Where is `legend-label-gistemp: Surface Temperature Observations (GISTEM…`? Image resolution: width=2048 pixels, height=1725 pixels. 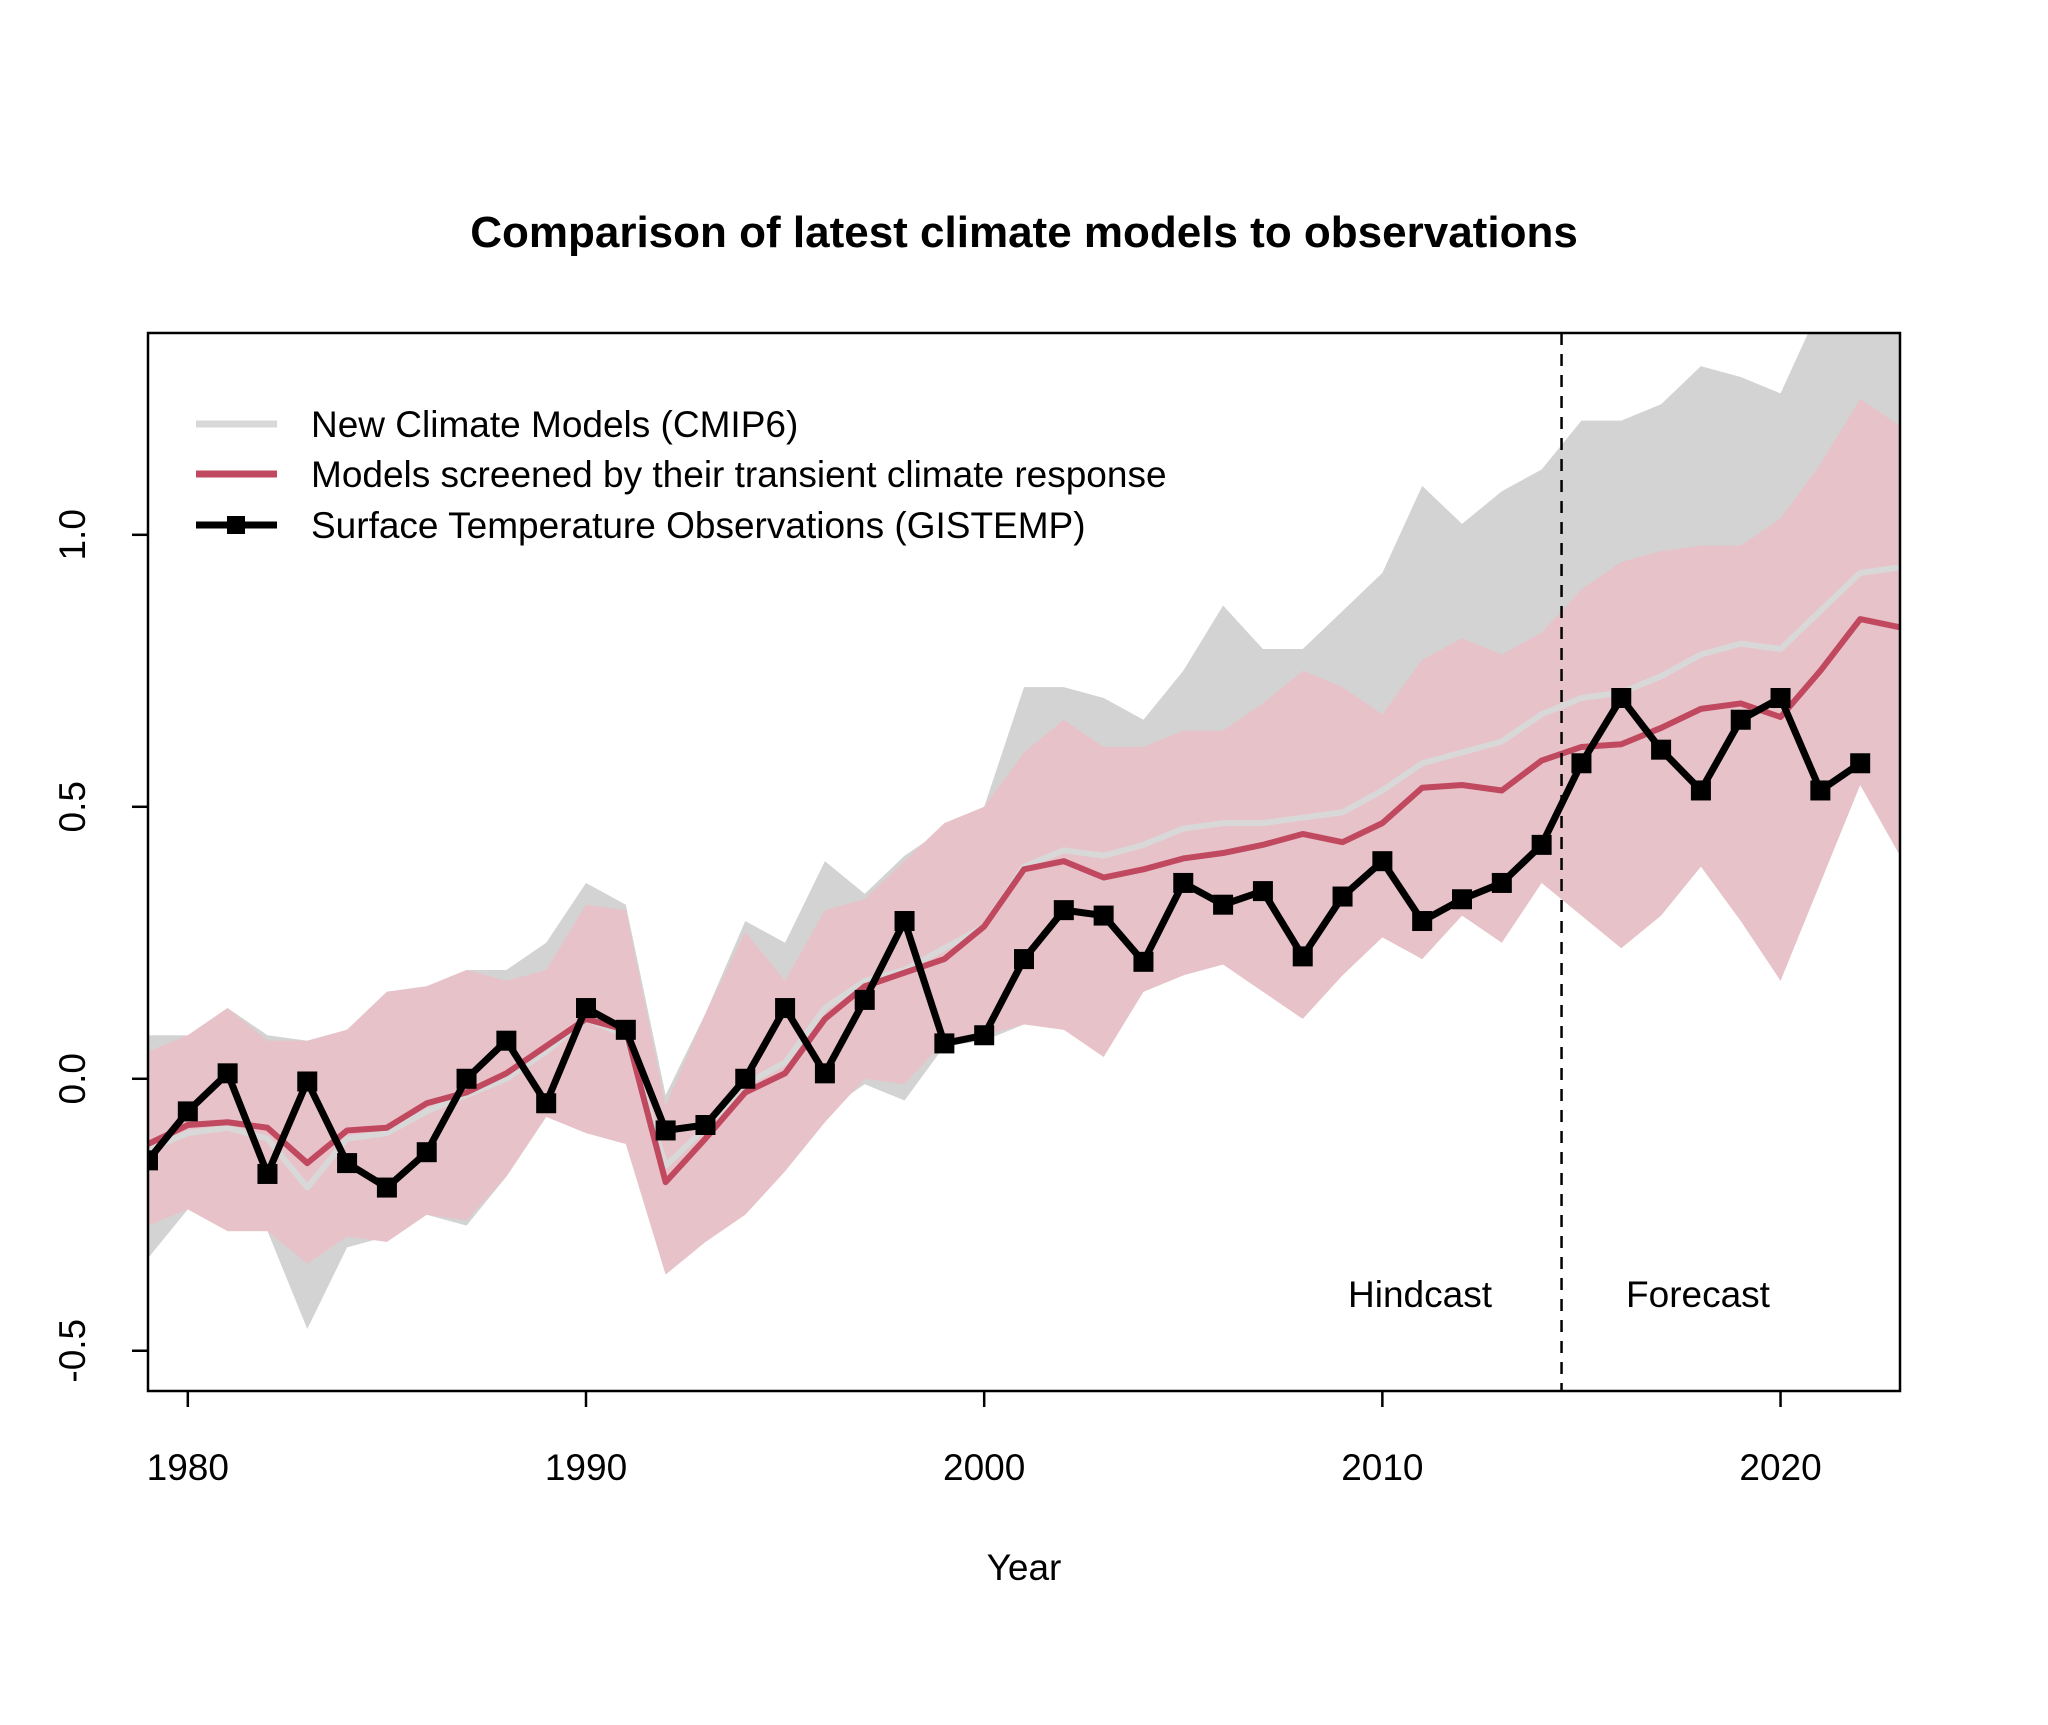 legend-label-gistemp: Surface Temperature Observations (GISTEM… is located at coordinates (698, 525).